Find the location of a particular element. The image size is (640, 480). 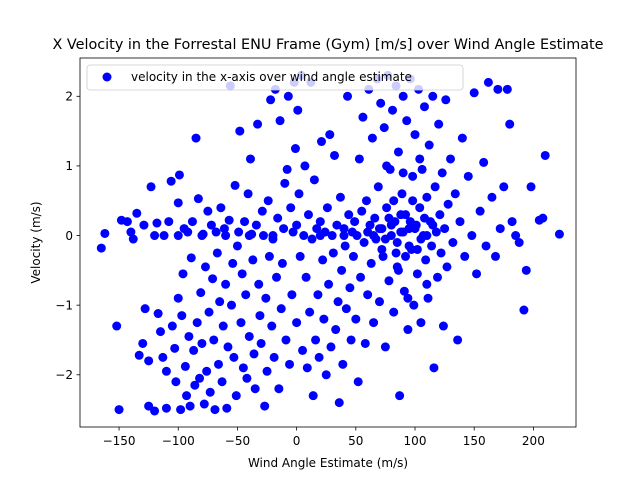

x-tick-label: 150 is located at coordinates (474, 441).